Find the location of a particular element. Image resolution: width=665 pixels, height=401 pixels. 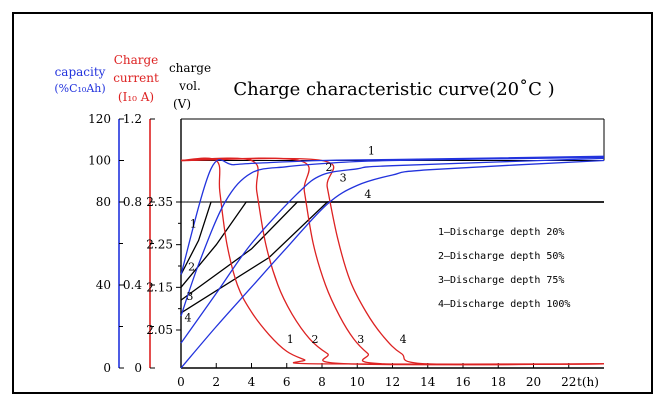

voltage-curve-label-2: 2 is located at coordinates (191, 266).